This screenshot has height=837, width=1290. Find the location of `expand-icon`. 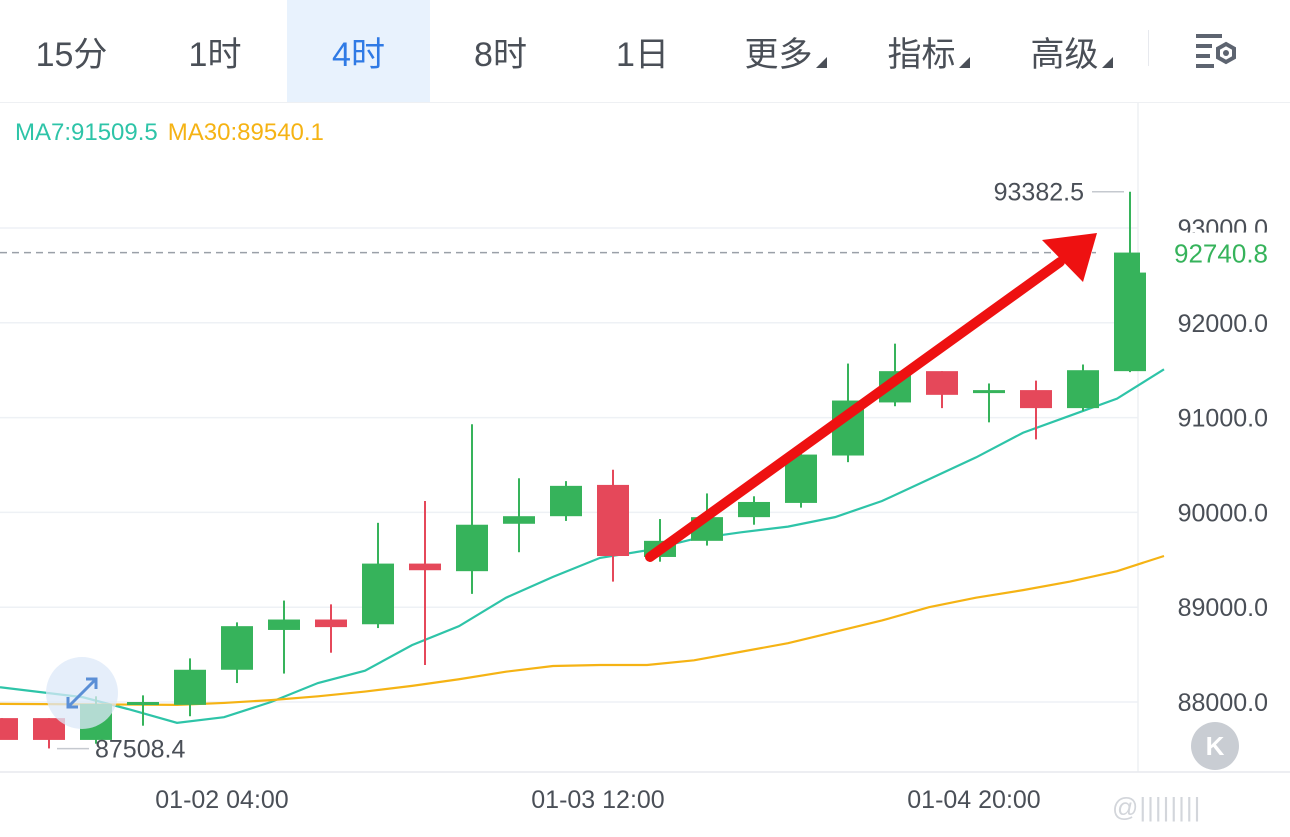

expand-icon is located at coordinates (82, 693).